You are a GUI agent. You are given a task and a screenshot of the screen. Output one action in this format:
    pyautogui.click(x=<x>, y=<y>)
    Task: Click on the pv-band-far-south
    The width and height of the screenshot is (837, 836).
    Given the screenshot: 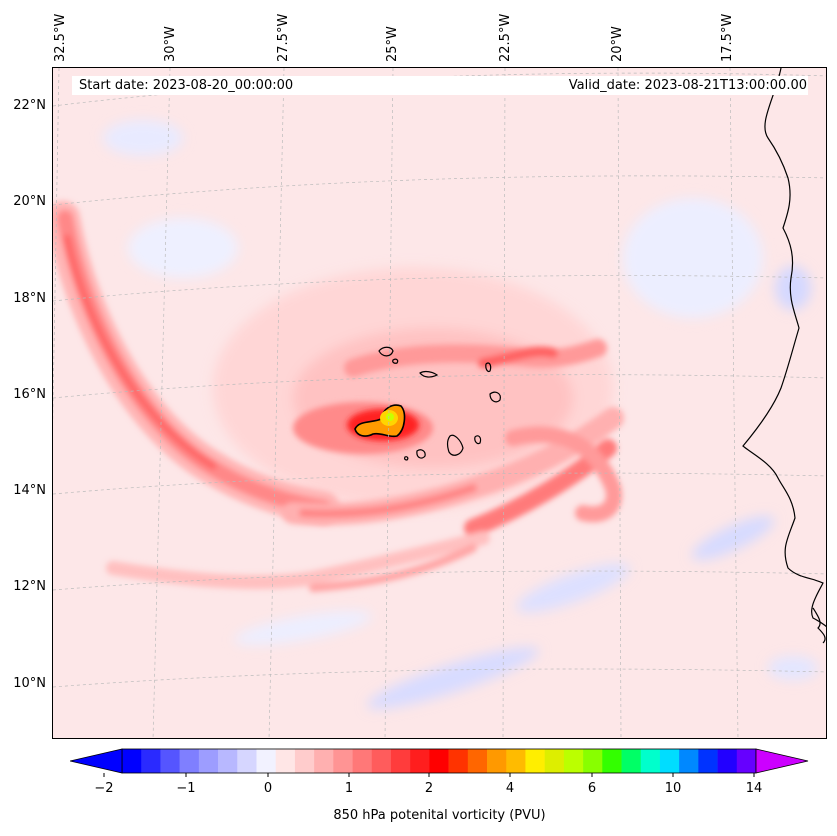 What is the action you would take?
    pyautogui.click(x=393, y=568)
    